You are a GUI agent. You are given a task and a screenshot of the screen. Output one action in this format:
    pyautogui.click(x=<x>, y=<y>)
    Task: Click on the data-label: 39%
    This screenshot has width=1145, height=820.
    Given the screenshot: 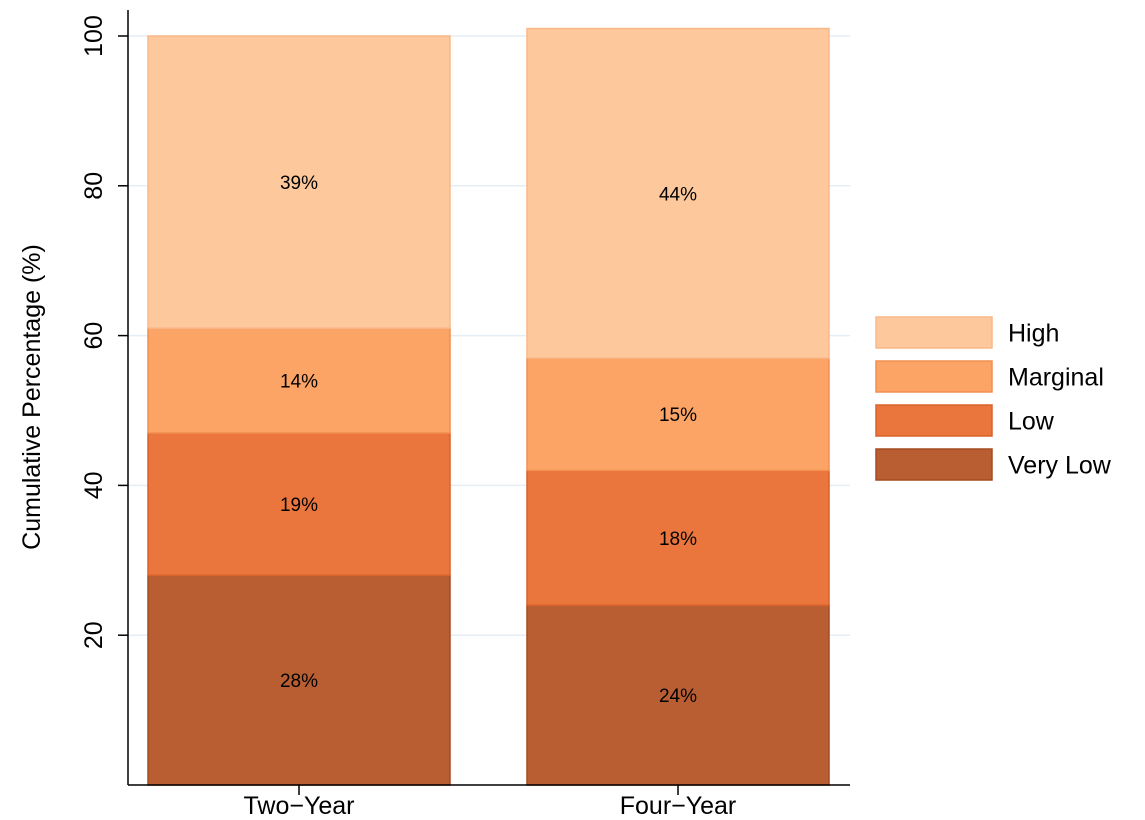 What is the action you would take?
    pyautogui.click(x=299, y=183)
    